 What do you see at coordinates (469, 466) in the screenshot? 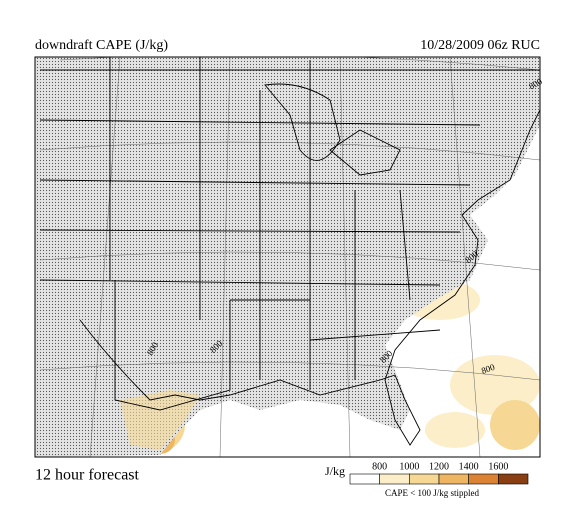
I see `legend-level: 1400` at bounding box center [469, 466].